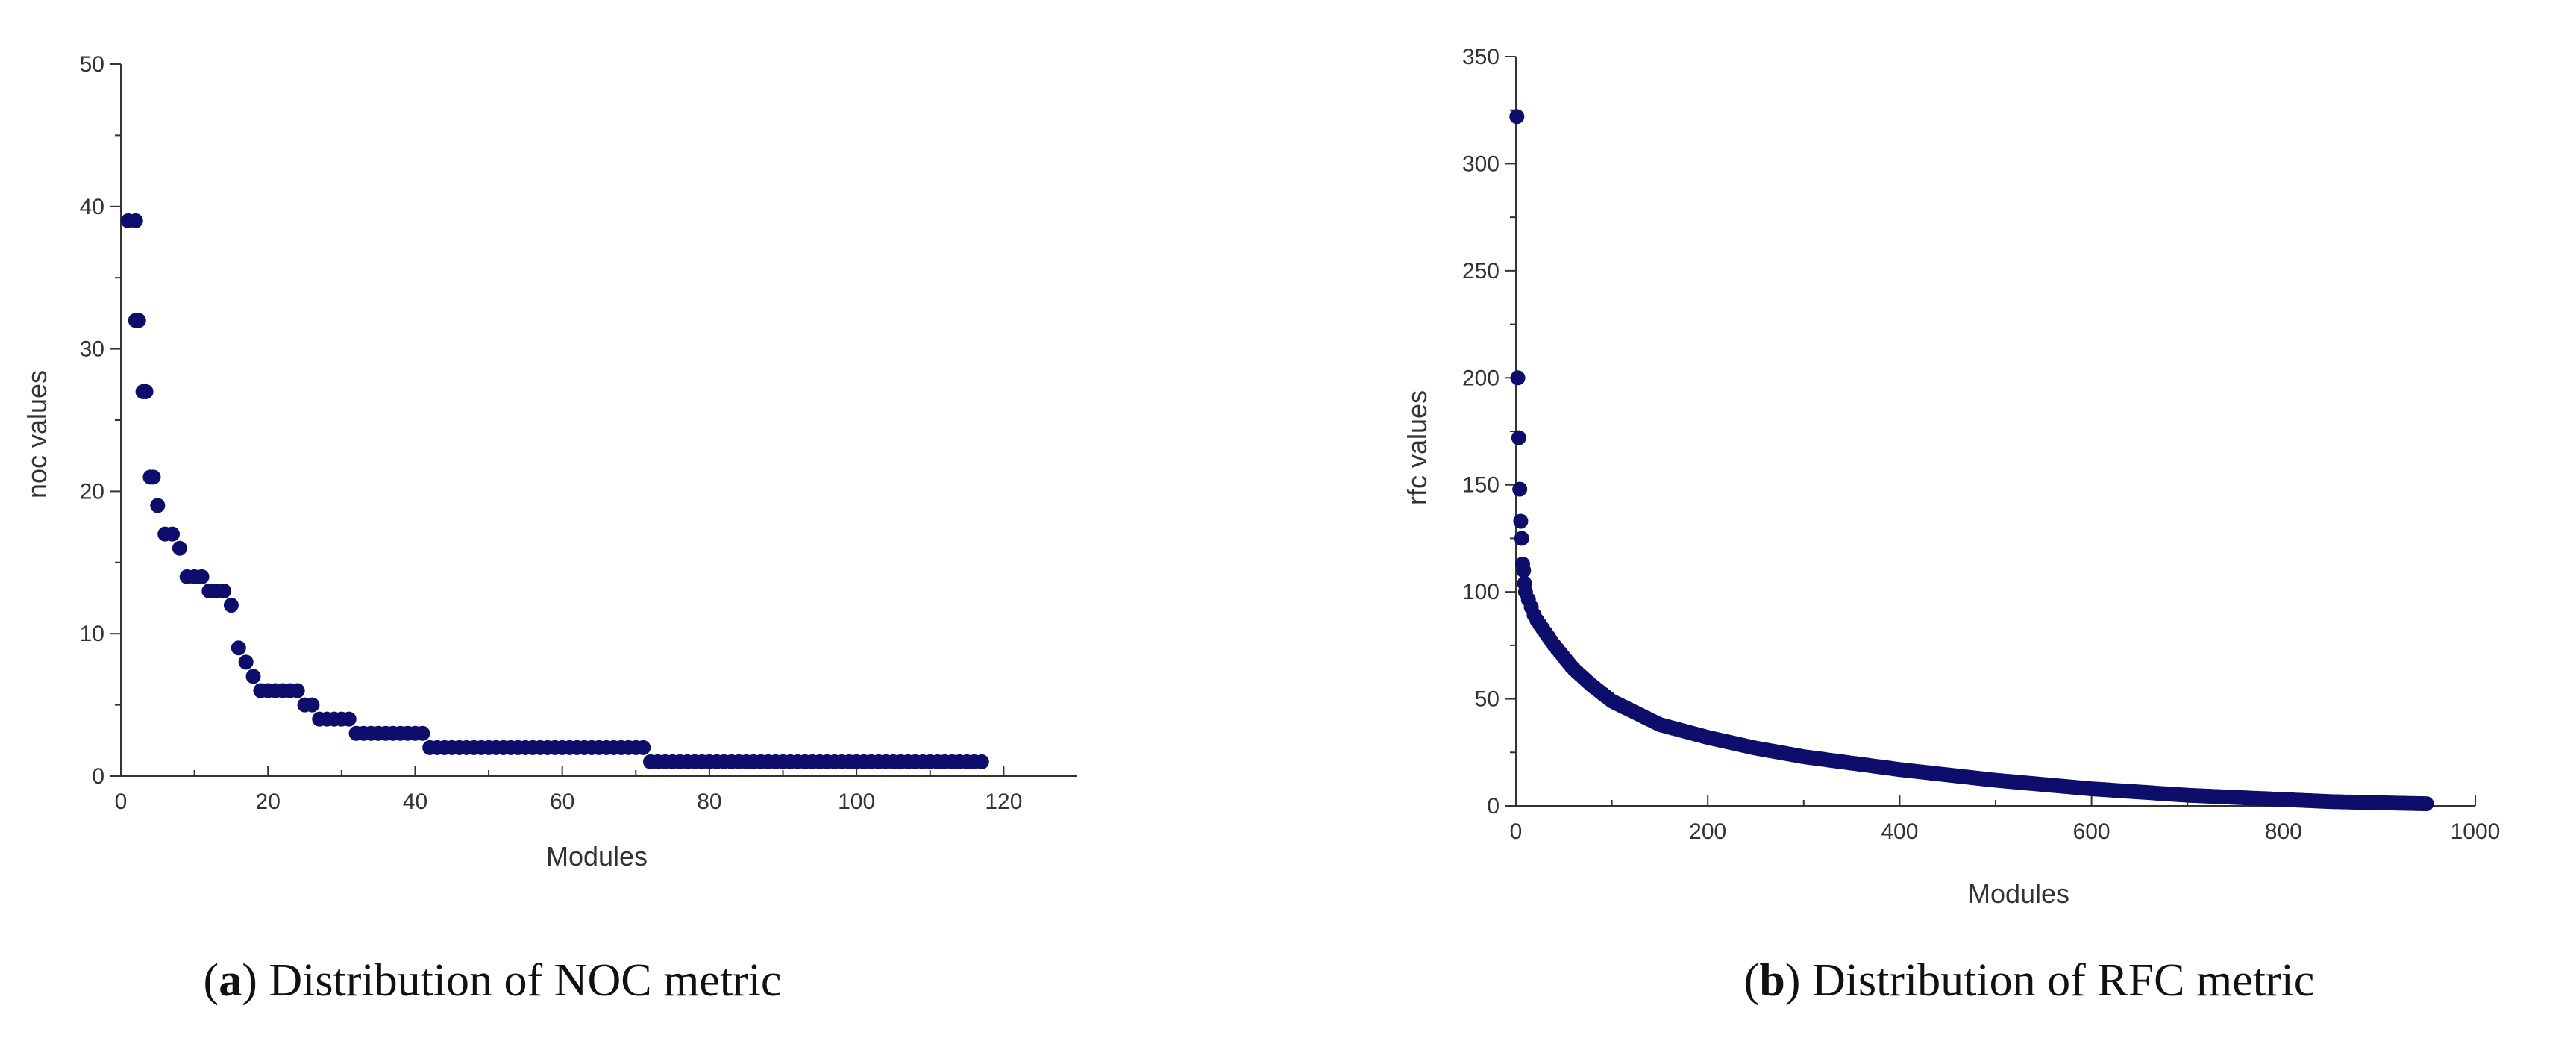 The image size is (2576, 1038). What do you see at coordinates (1708, 832) in the screenshot?
I see `panel-b-x-tick-label: 200` at bounding box center [1708, 832].